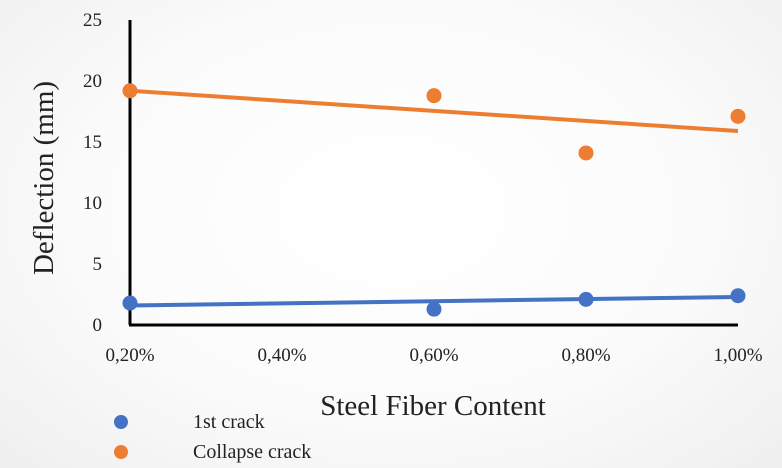  What do you see at coordinates (92, 173) in the screenshot?
I see `y-tick-labels: 0 5 10 15 20 25` at bounding box center [92, 173].